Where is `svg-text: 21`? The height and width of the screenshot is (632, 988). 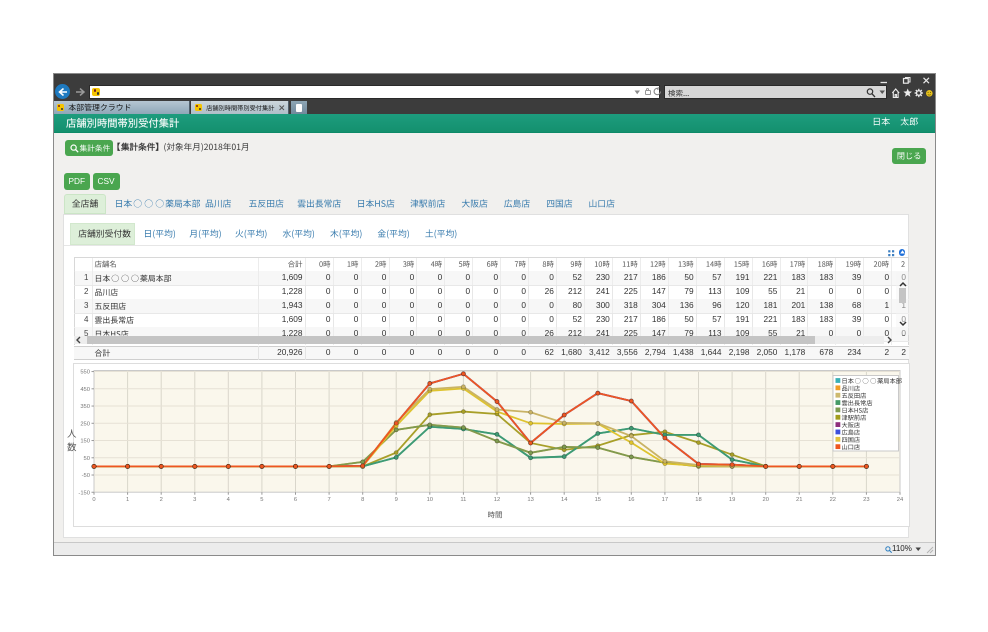 svg-text: 21 is located at coordinates (799, 500).